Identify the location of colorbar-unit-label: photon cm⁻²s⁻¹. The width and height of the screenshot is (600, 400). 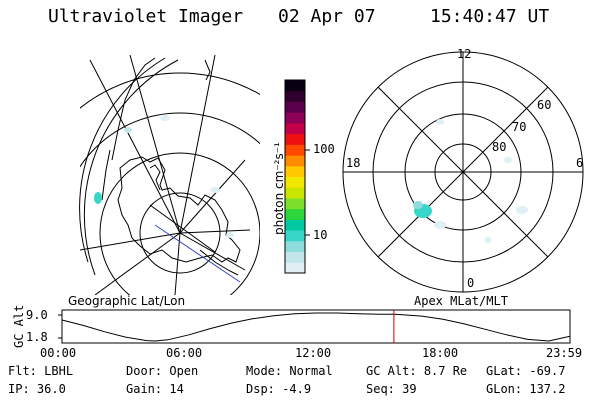
(279, 188).